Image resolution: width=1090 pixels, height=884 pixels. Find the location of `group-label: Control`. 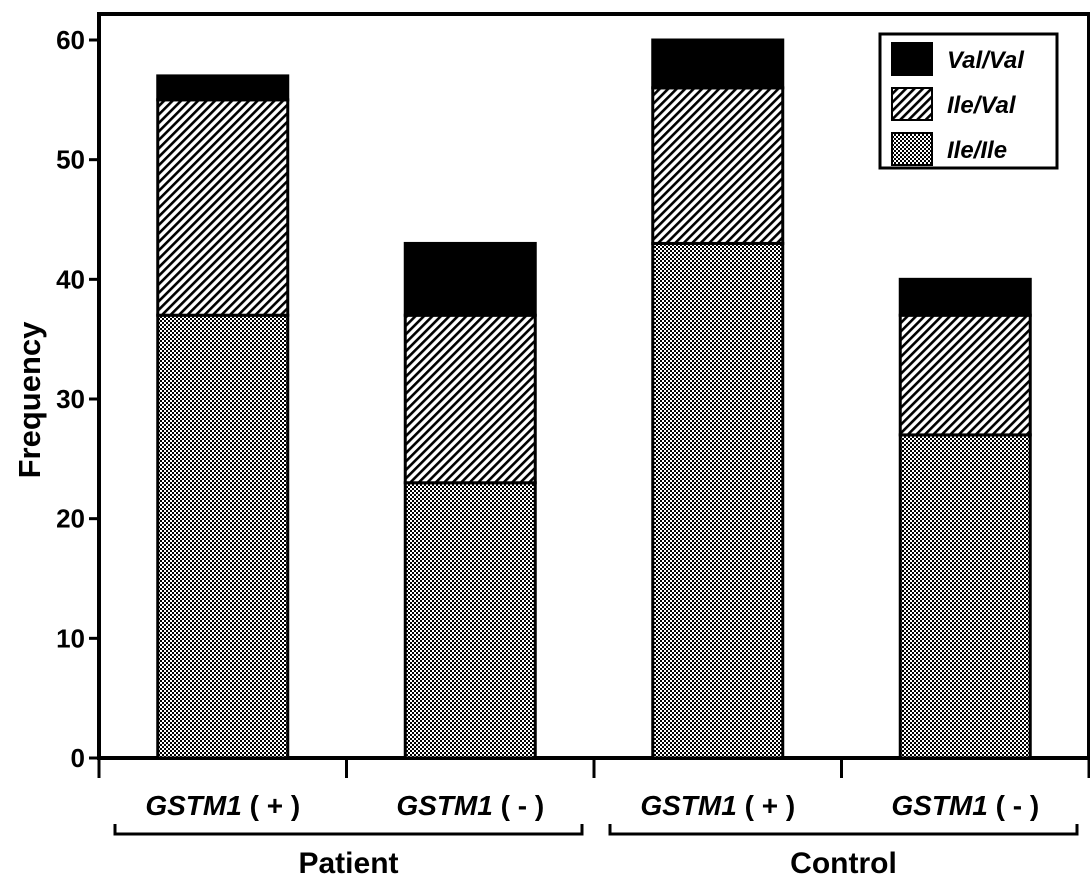

group-label: Control is located at coordinates (843, 863).